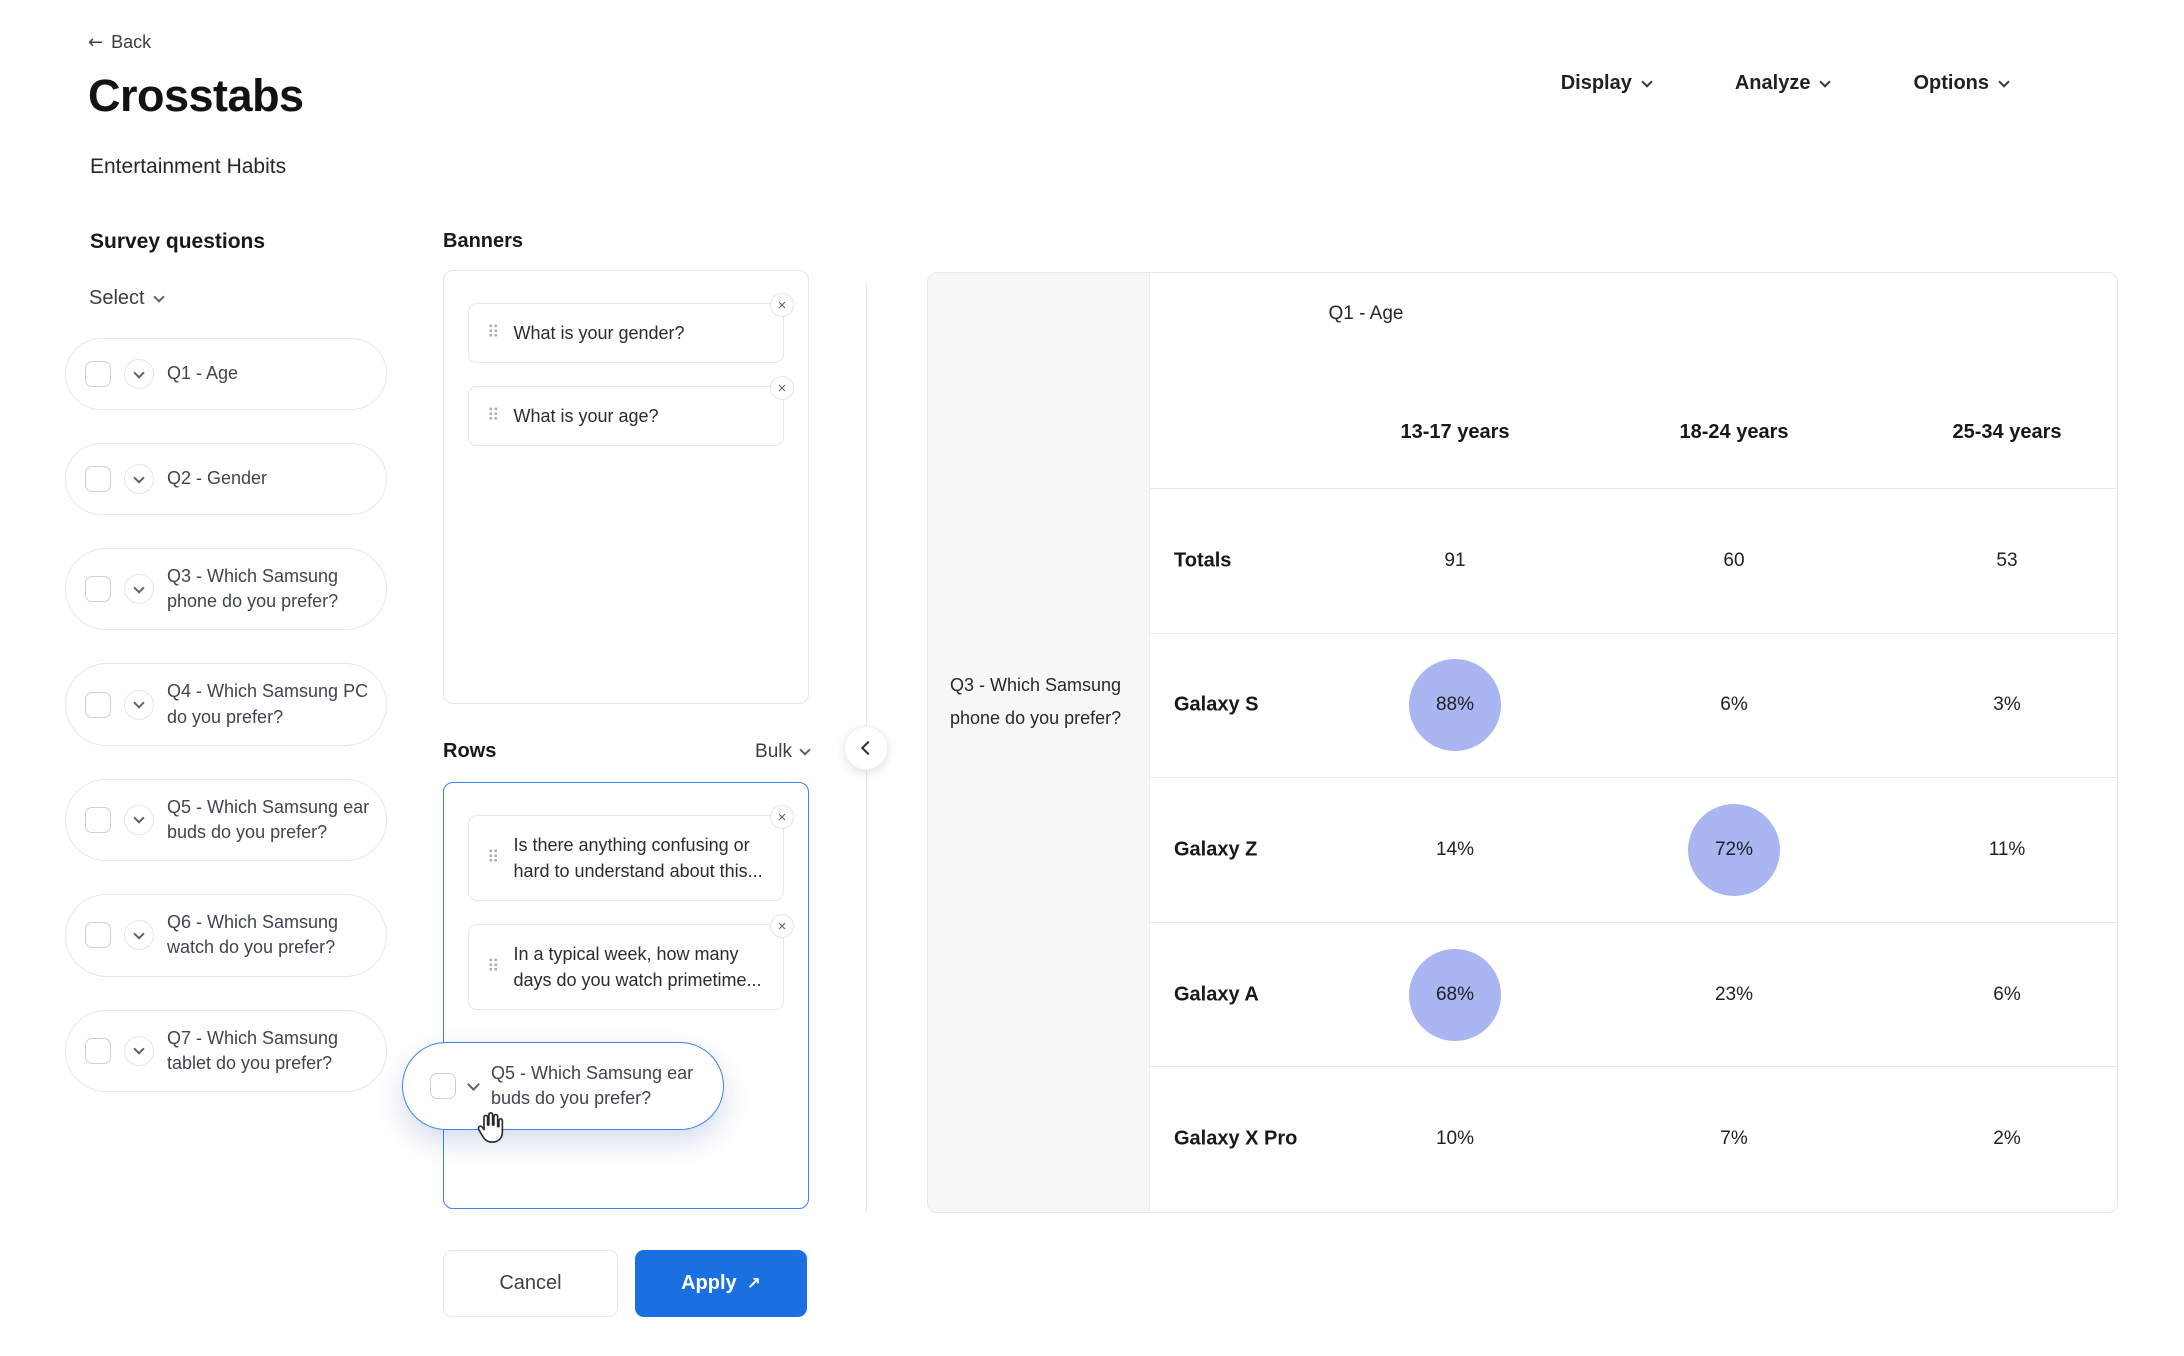 The width and height of the screenshot is (2184, 1356). What do you see at coordinates (1633, 560) in the screenshot?
I see `table-row-totals: Totals 91 60 53` at bounding box center [1633, 560].